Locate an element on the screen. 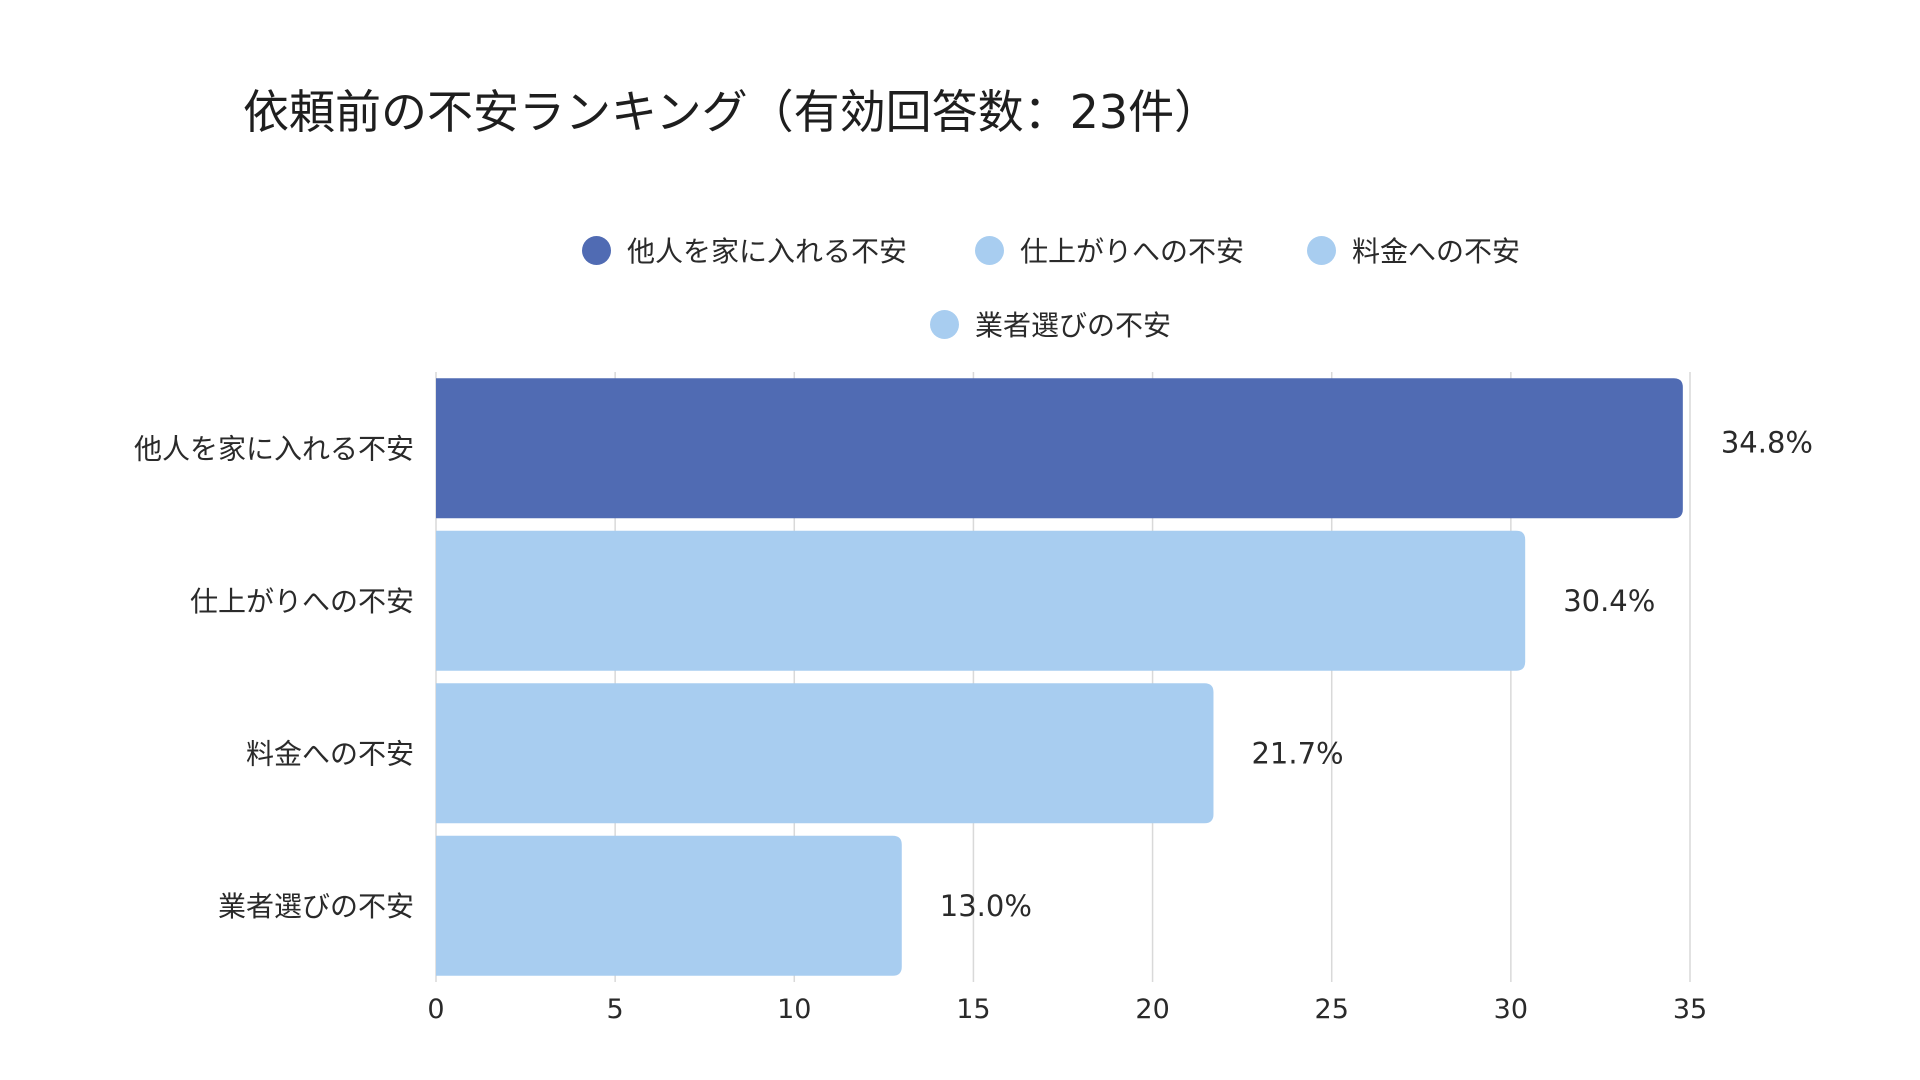 The image size is (1920, 1080). x-tick-label-2: 10 is located at coordinates (794, 1009).